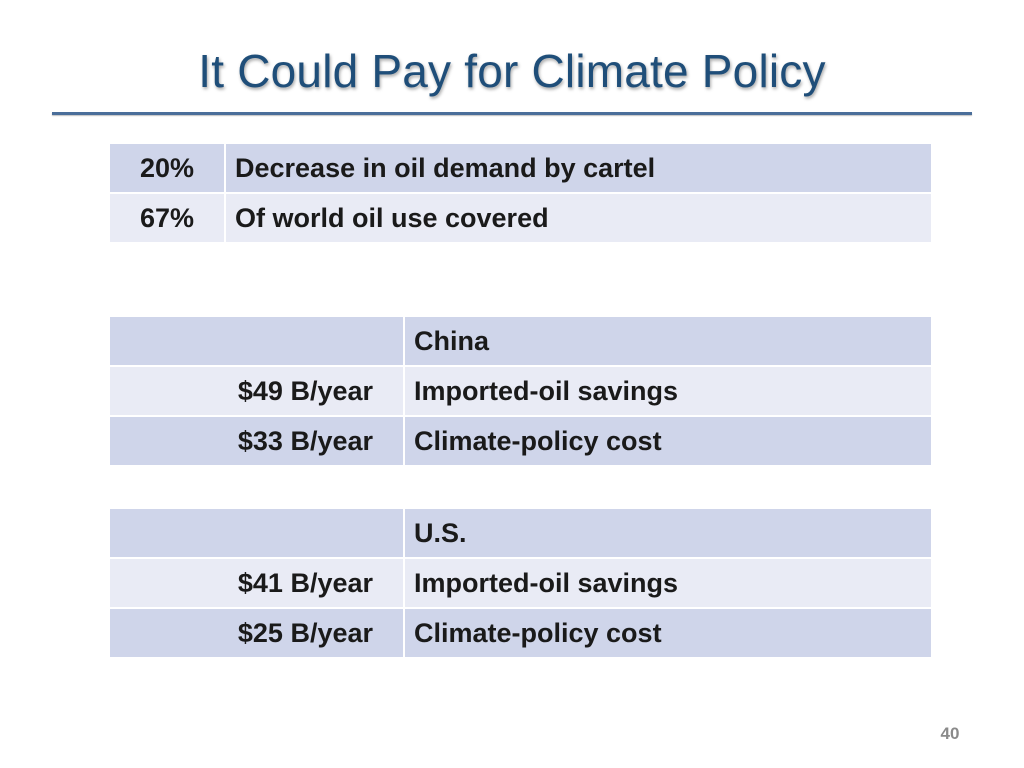 This screenshot has height=768, width=1024. I want to click on title-divider, so click(512, 113).